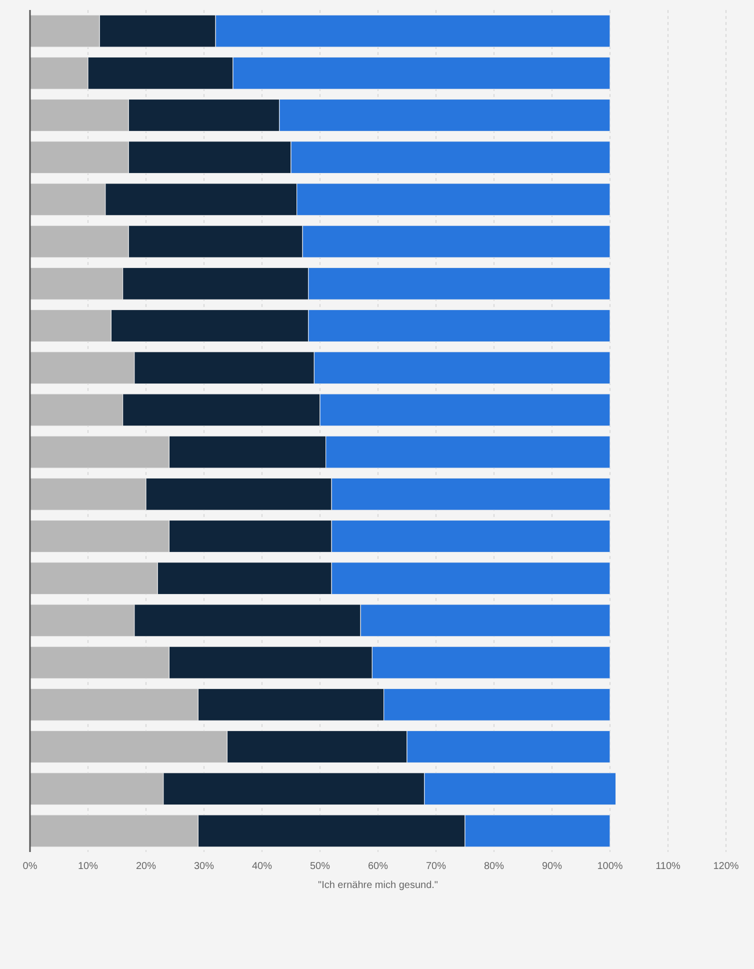 The width and height of the screenshot is (754, 969). Describe the element at coordinates (668, 866) in the screenshot. I see `x-tick-label: 110%` at that location.